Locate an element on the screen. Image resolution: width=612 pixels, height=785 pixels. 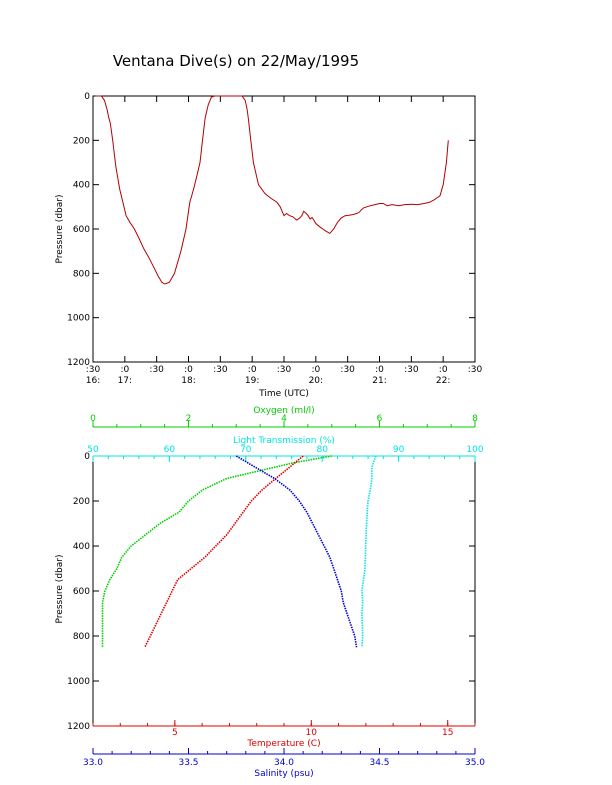
x-tick-label: 16: is located at coordinates (93, 381).